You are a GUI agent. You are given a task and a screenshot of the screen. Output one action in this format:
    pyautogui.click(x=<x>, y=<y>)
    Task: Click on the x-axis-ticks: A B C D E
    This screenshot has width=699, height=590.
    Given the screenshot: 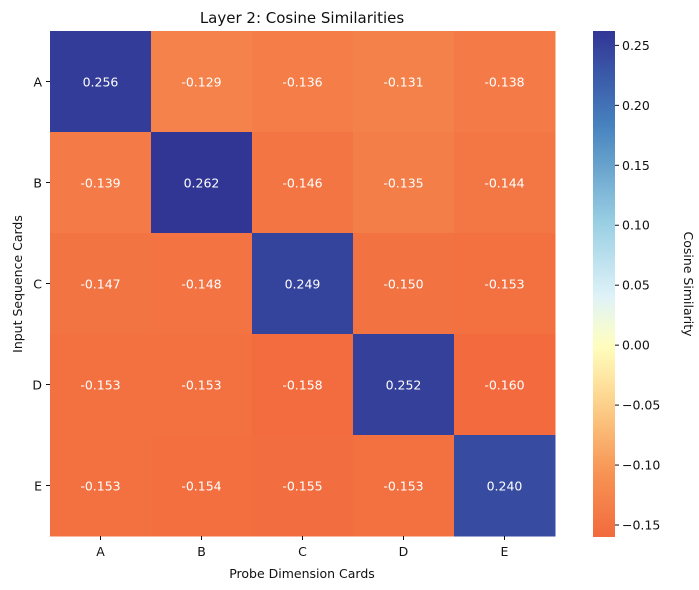 What is the action you would take?
    pyautogui.click(x=302, y=547)
    